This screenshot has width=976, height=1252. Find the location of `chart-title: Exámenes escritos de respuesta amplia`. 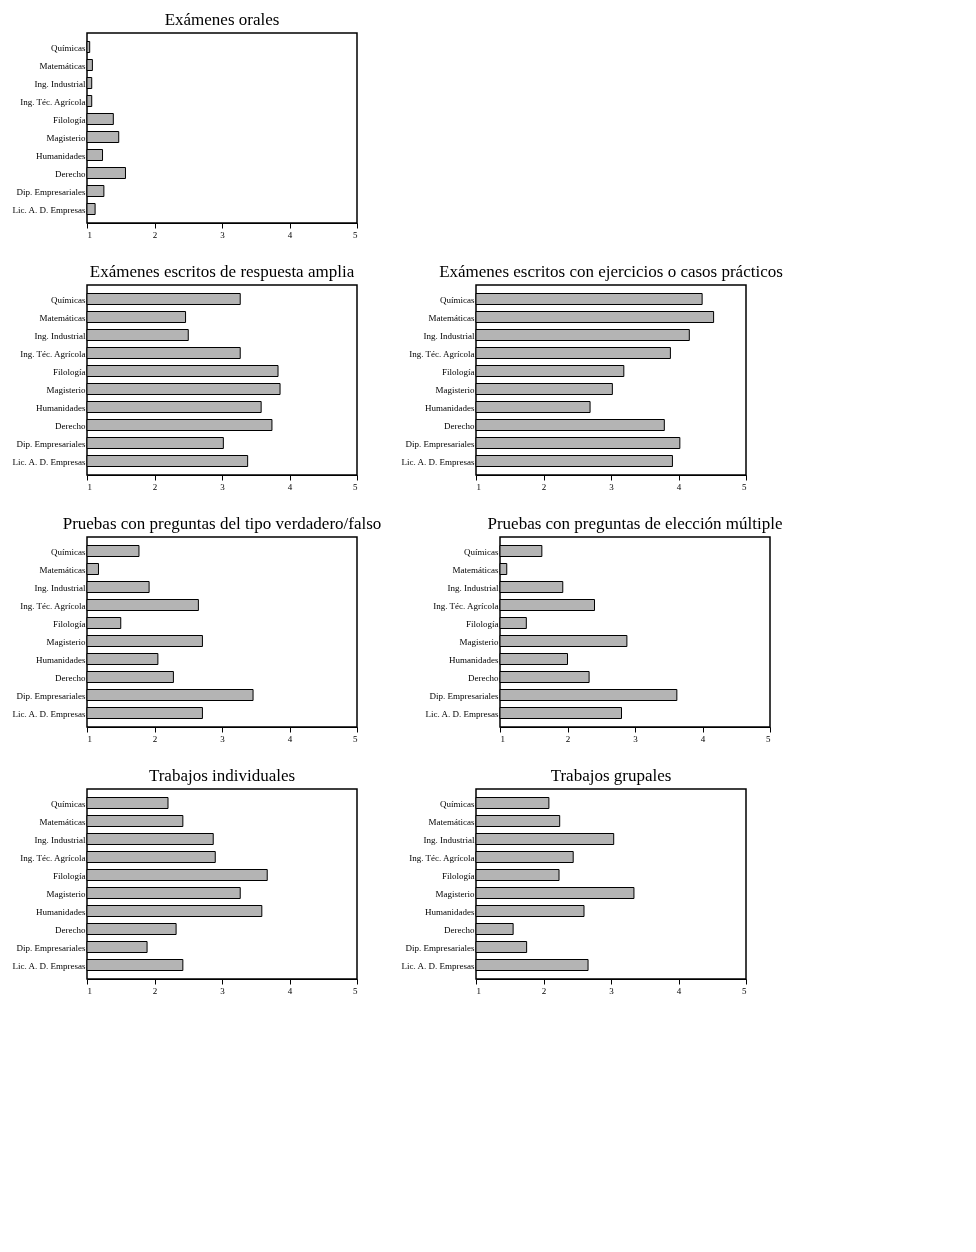

chart-title: Exámenes escritos de respuesta amplia is located at coordinates (222, 271).